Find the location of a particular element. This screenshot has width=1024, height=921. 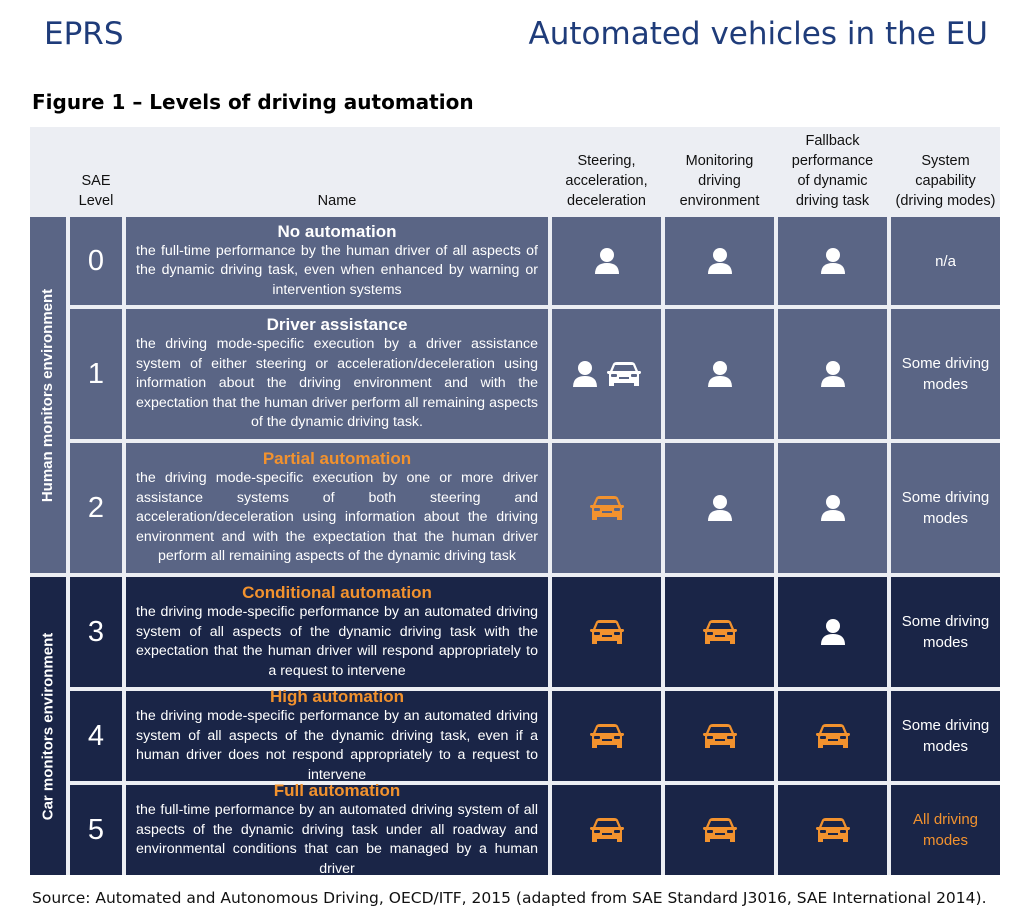

row-3-level-cell: 3 is located at coordinates (96, 632).